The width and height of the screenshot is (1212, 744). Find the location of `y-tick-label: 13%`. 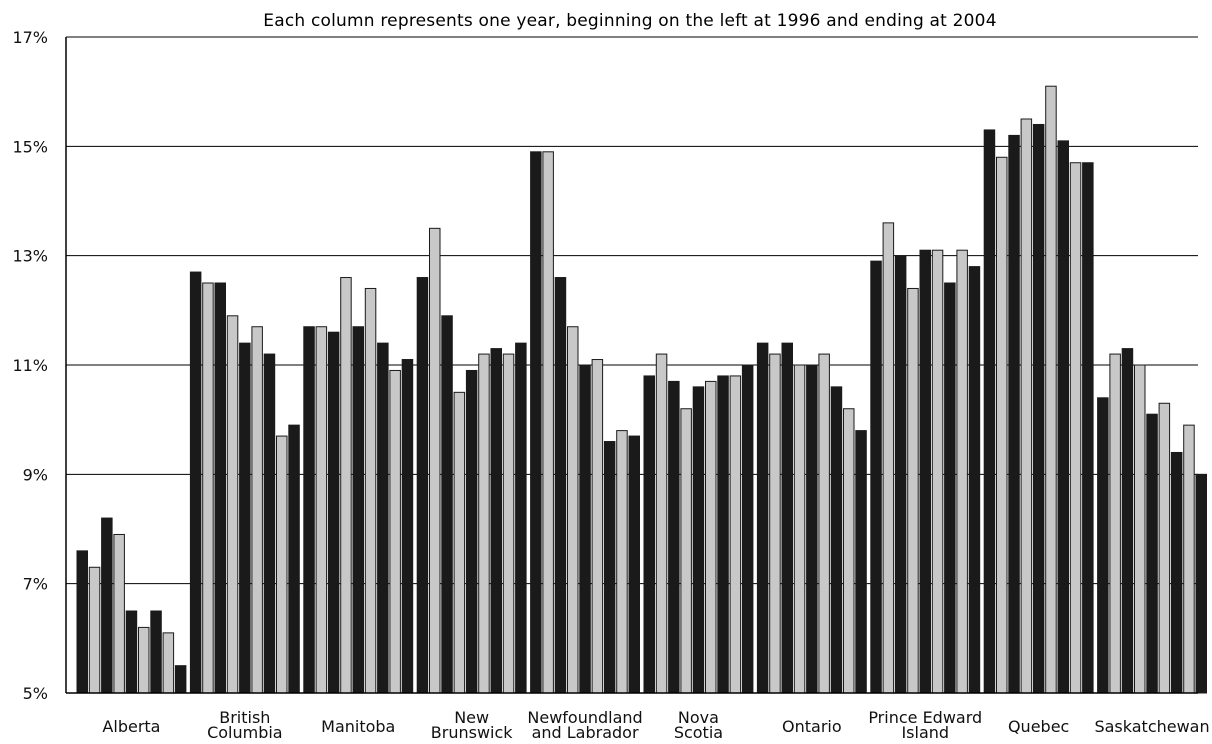

y-tick-label: 13% is located at coordinates (30, 256).